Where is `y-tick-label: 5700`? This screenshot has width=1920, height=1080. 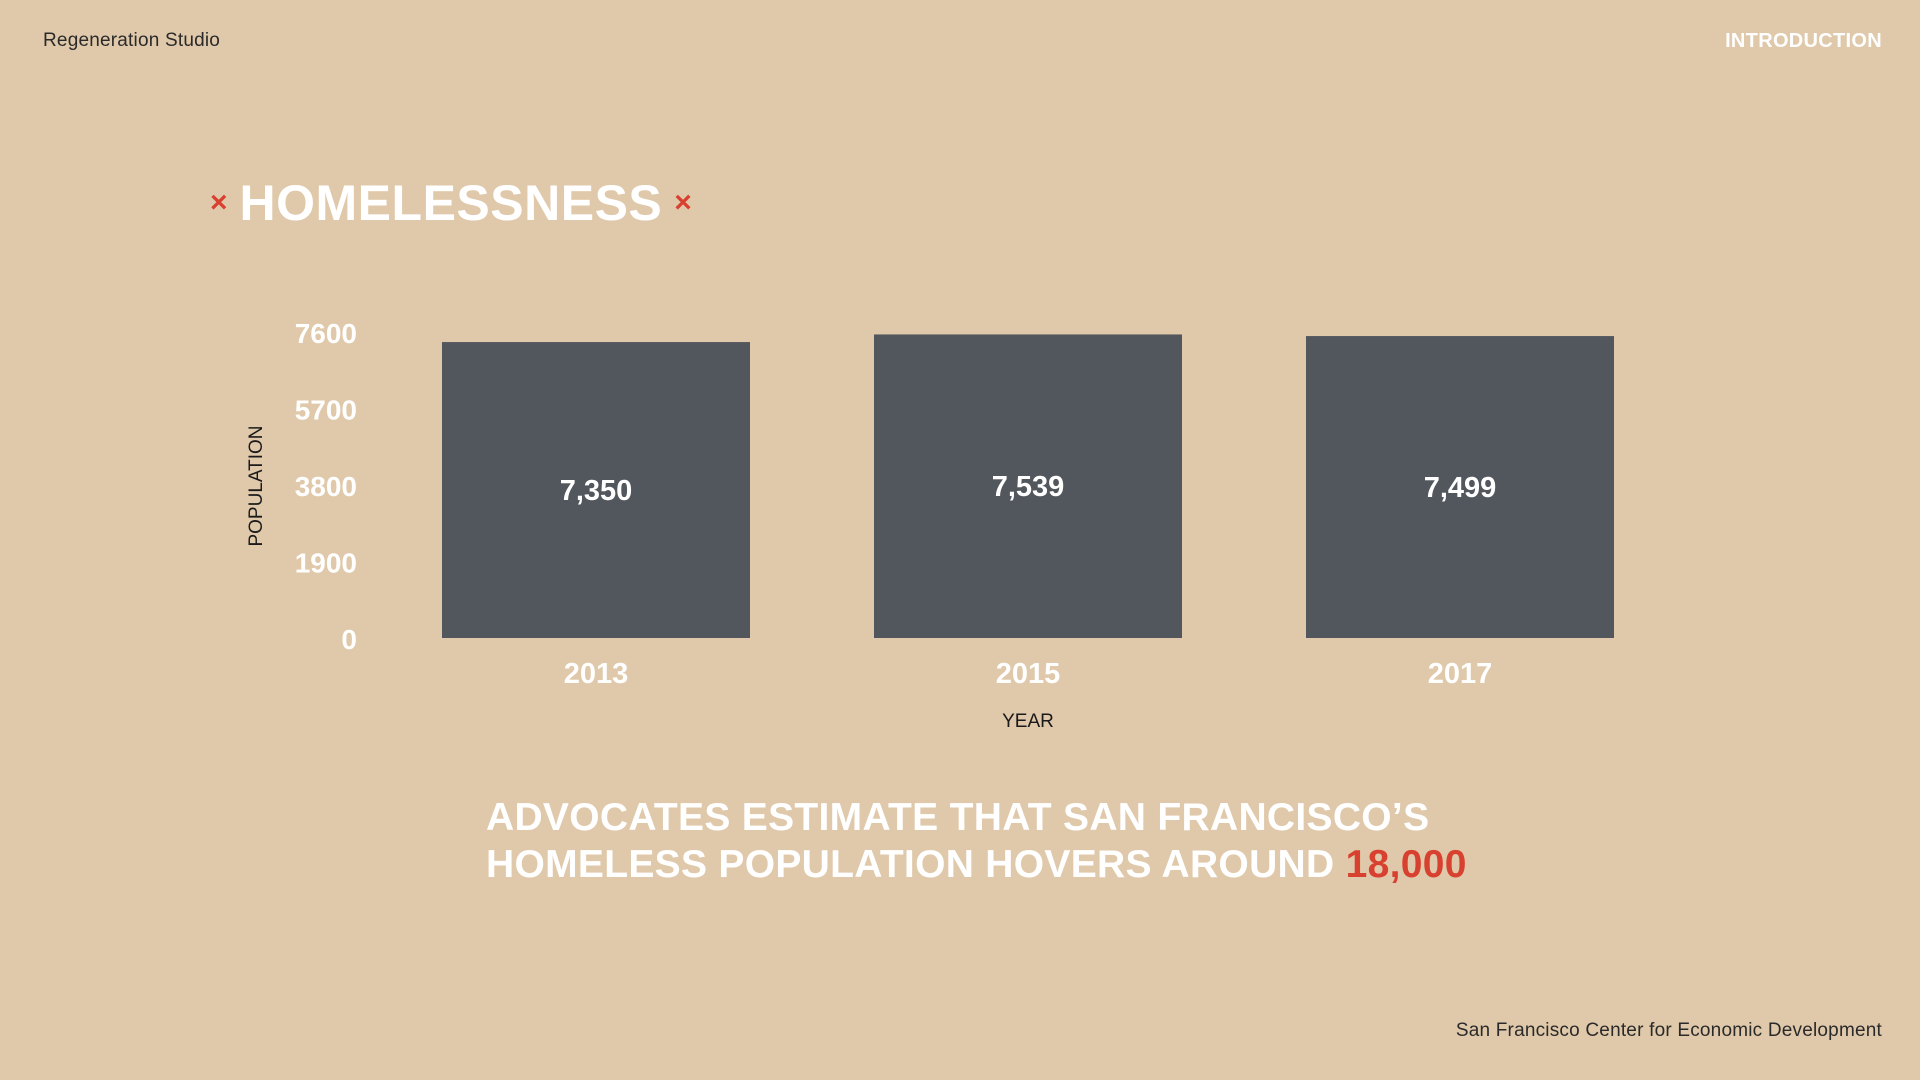 y-tick-label: 5700 is located at coordinates (326, 410).